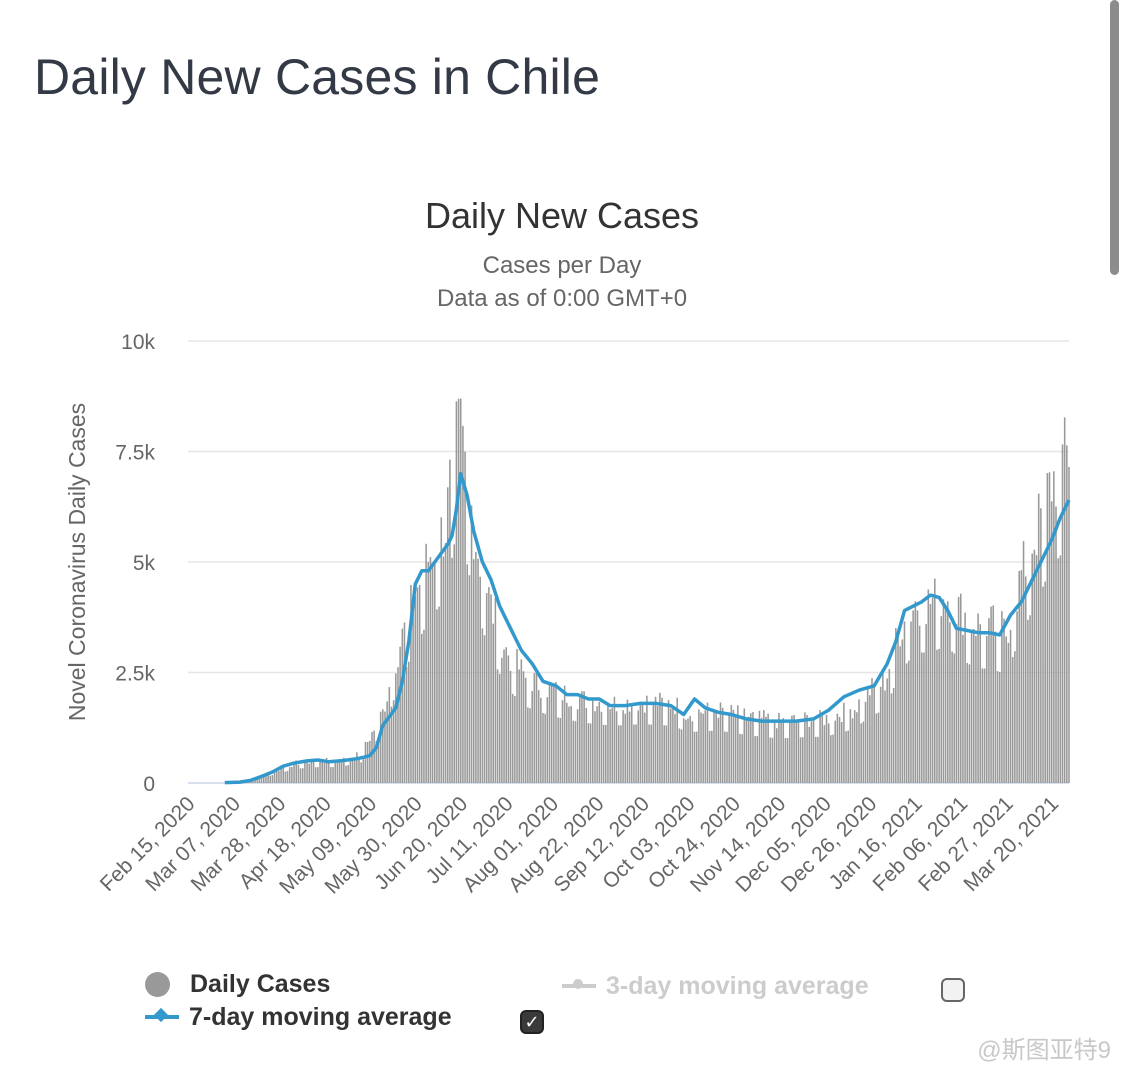 Image resolution: width=1125 pixels, height=1070 pixels. I want to click on legend-7-day-average: 7-day moving average, so click(298, 1017).